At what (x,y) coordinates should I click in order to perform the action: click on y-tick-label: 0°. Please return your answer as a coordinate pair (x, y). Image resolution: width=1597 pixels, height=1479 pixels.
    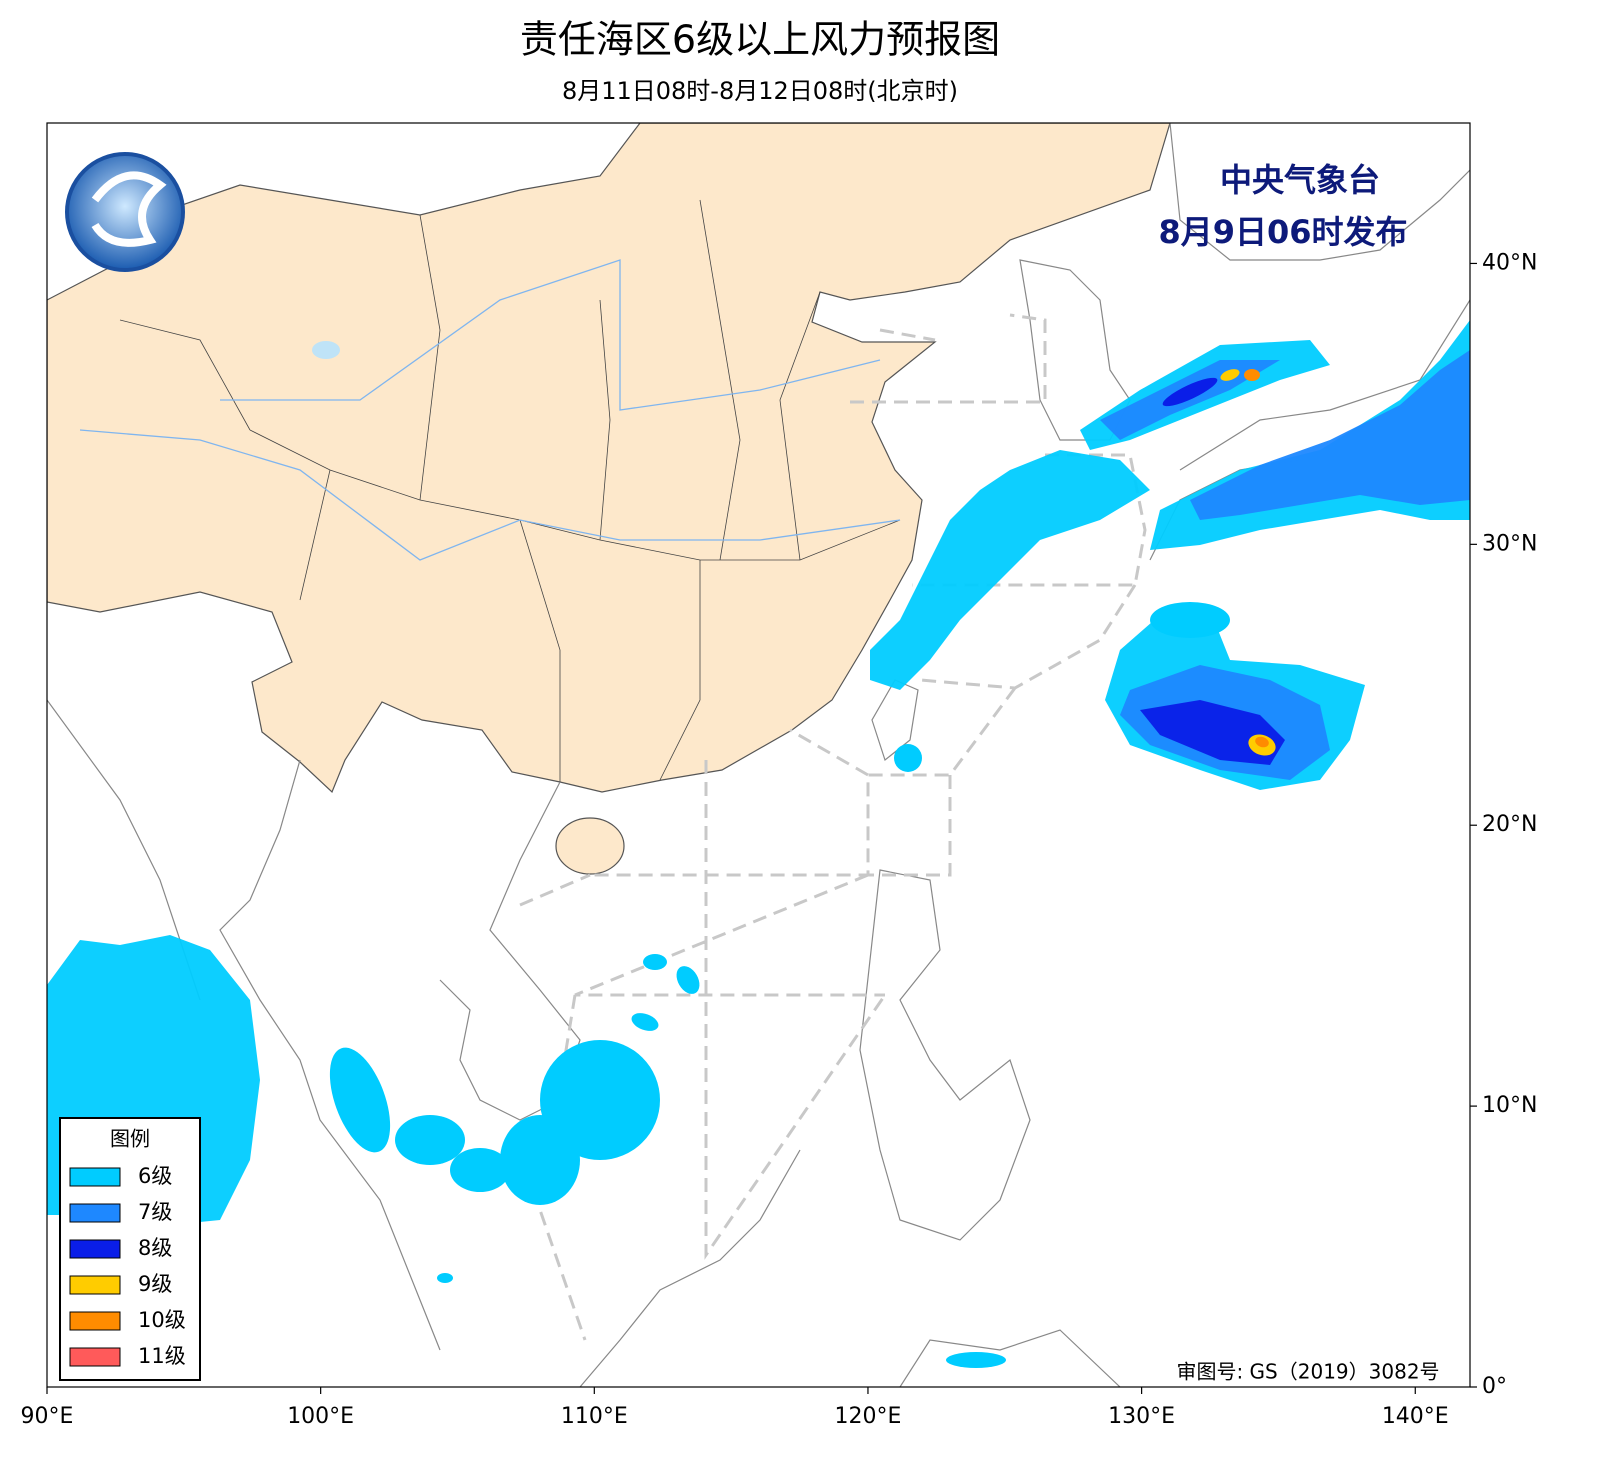
    Looking at the image, I should click on (1494, 1386).